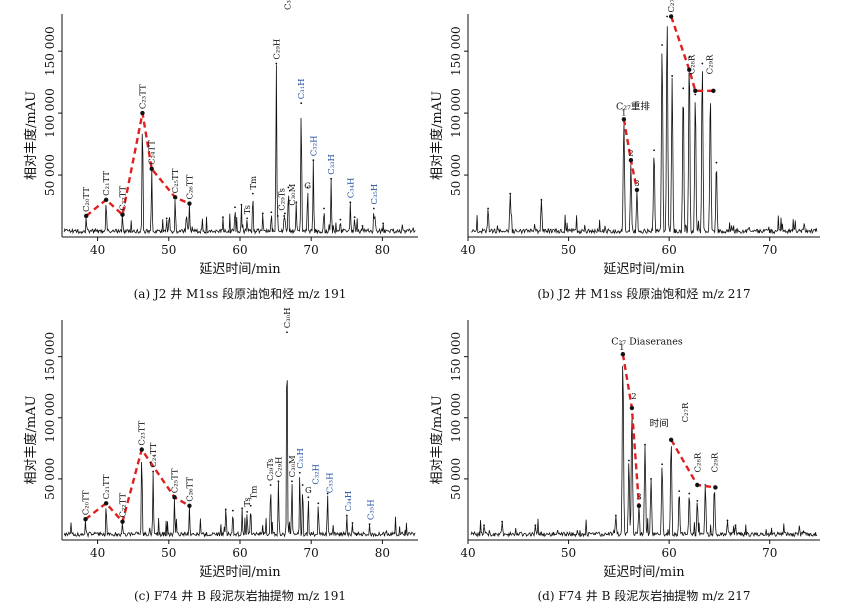 Image resolution: width=841 pixels, height=609 pixels. What do you see at coordinates (371, 509) in the screenshot?
I see `peak-label: C₃₅H` at bounding box center [371, 509].